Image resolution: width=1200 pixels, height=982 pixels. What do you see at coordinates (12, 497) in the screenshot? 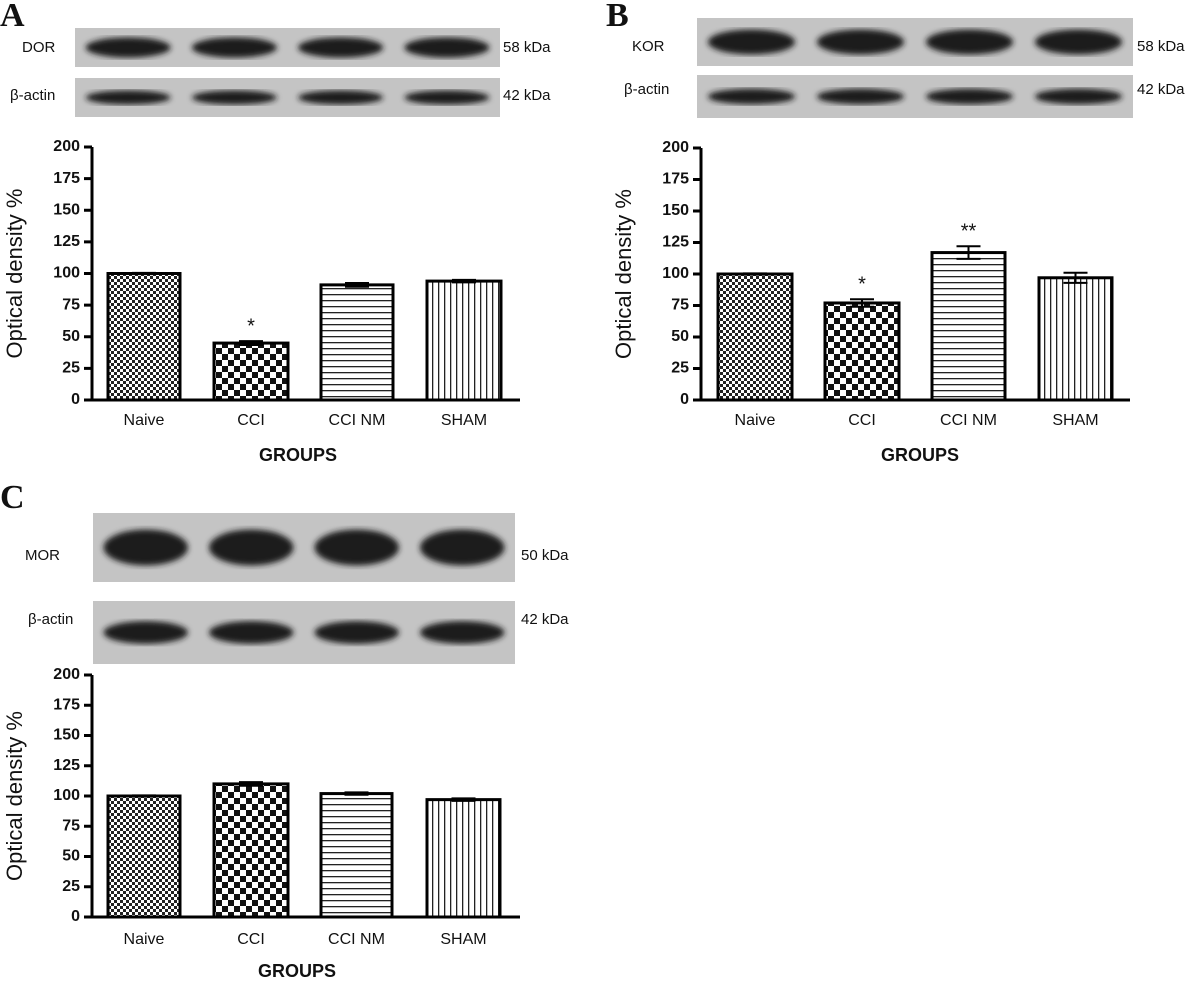
I see `panel-letter: C` at bounding box center [12, 497].